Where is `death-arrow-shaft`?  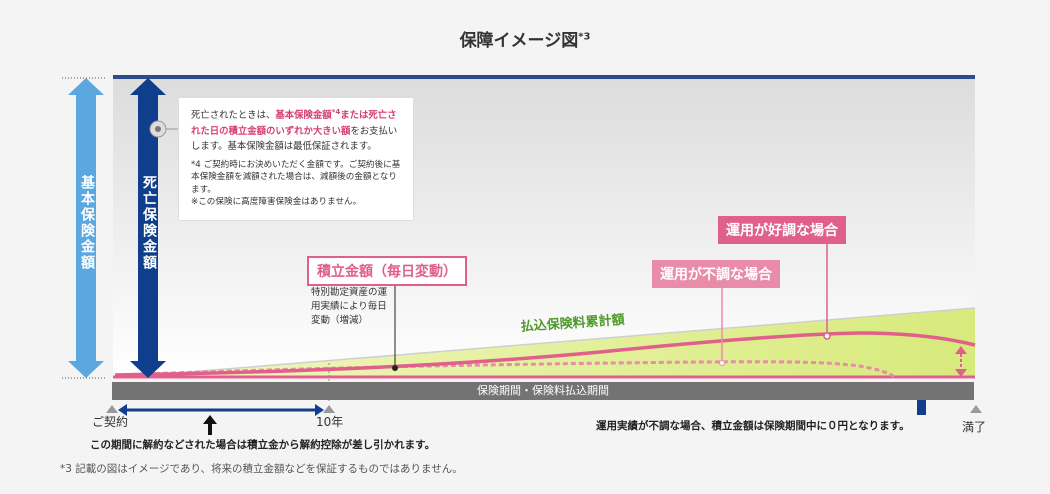
death-arrow-shaft is located at coordinates (148, 228).